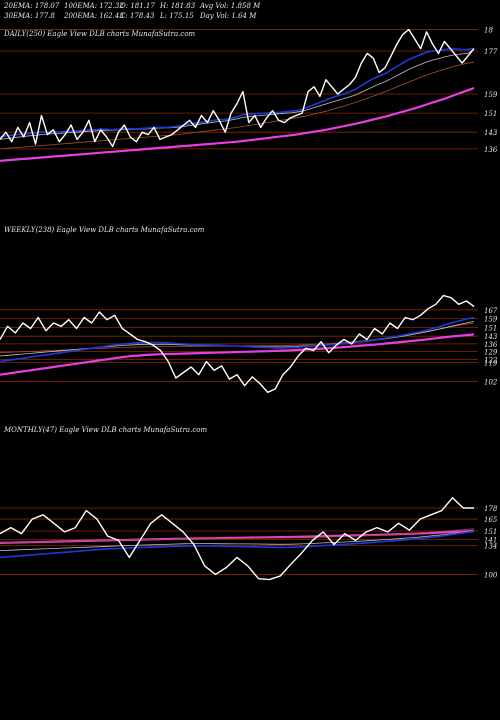  What do you see at coordinates (237, 354) in the screenshot?
I see `weekly-ema200-line` at bounding box center [237, 354].